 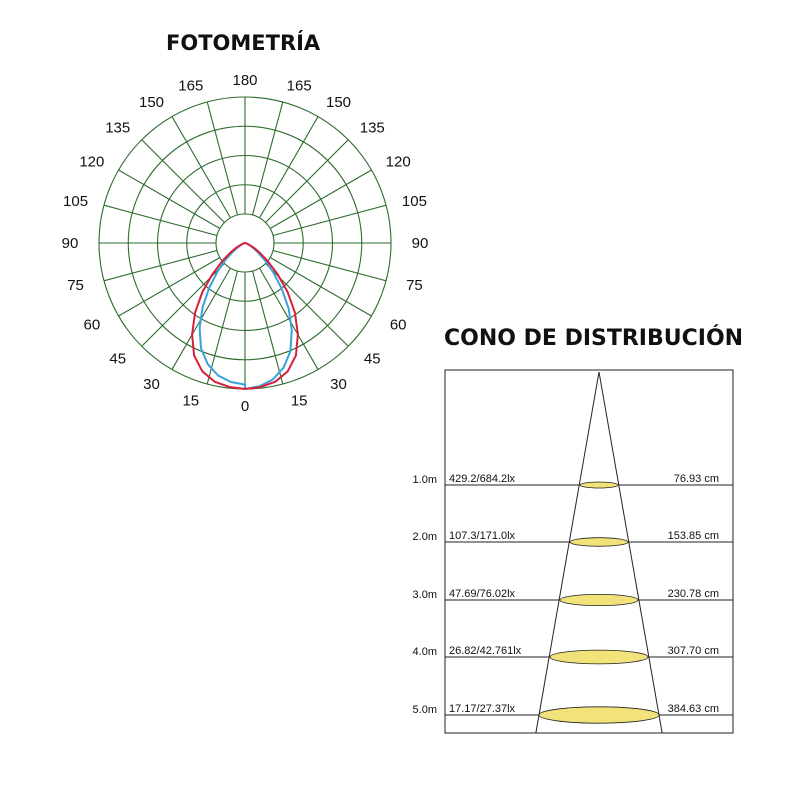 What do you see at coordinates (567, 552) in the screenshot?
I see `cone-left-edge` at bounding box center [567, 552].